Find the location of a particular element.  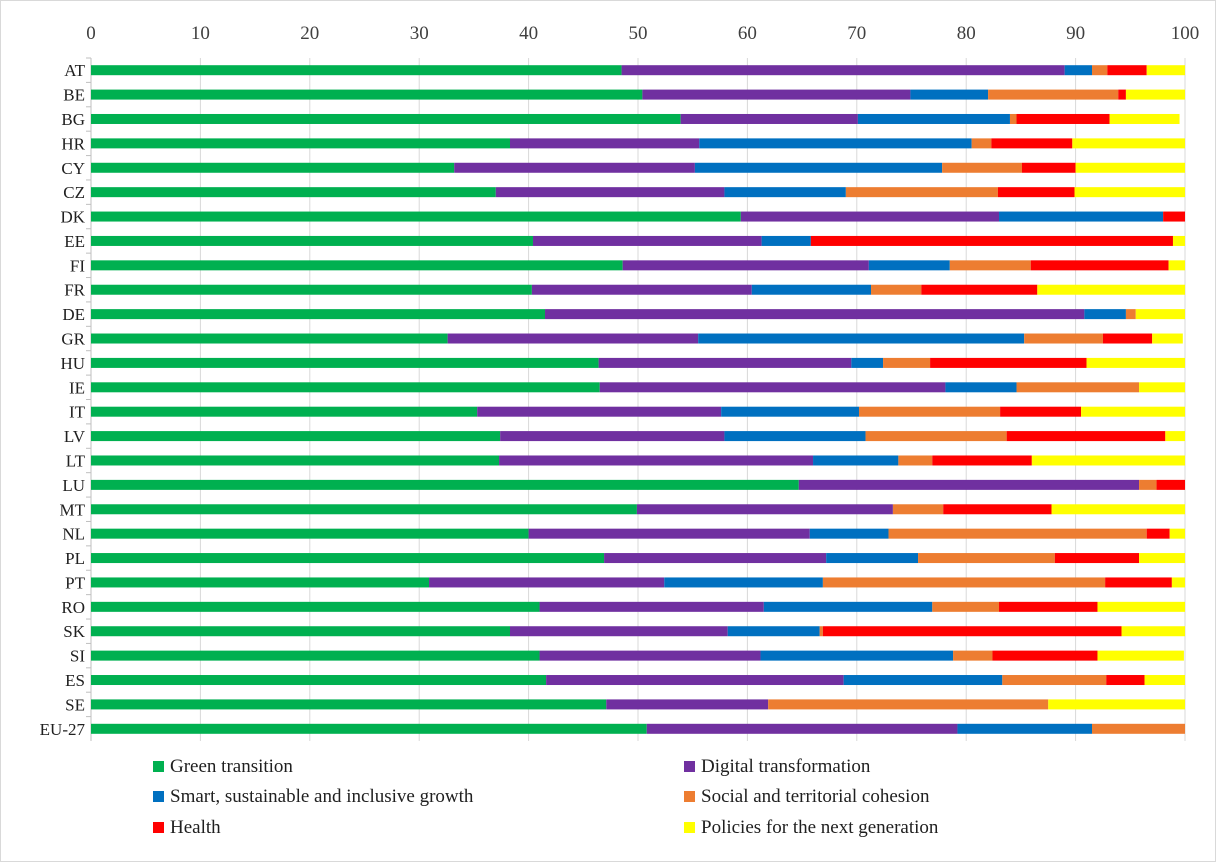

category-label: DK is located at coordinates (72, 217).